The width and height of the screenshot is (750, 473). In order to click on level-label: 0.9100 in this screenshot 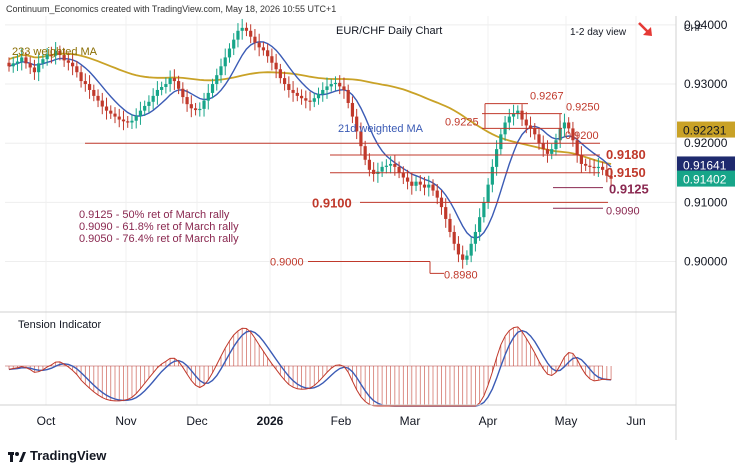, I will do `click(332, 202)`.